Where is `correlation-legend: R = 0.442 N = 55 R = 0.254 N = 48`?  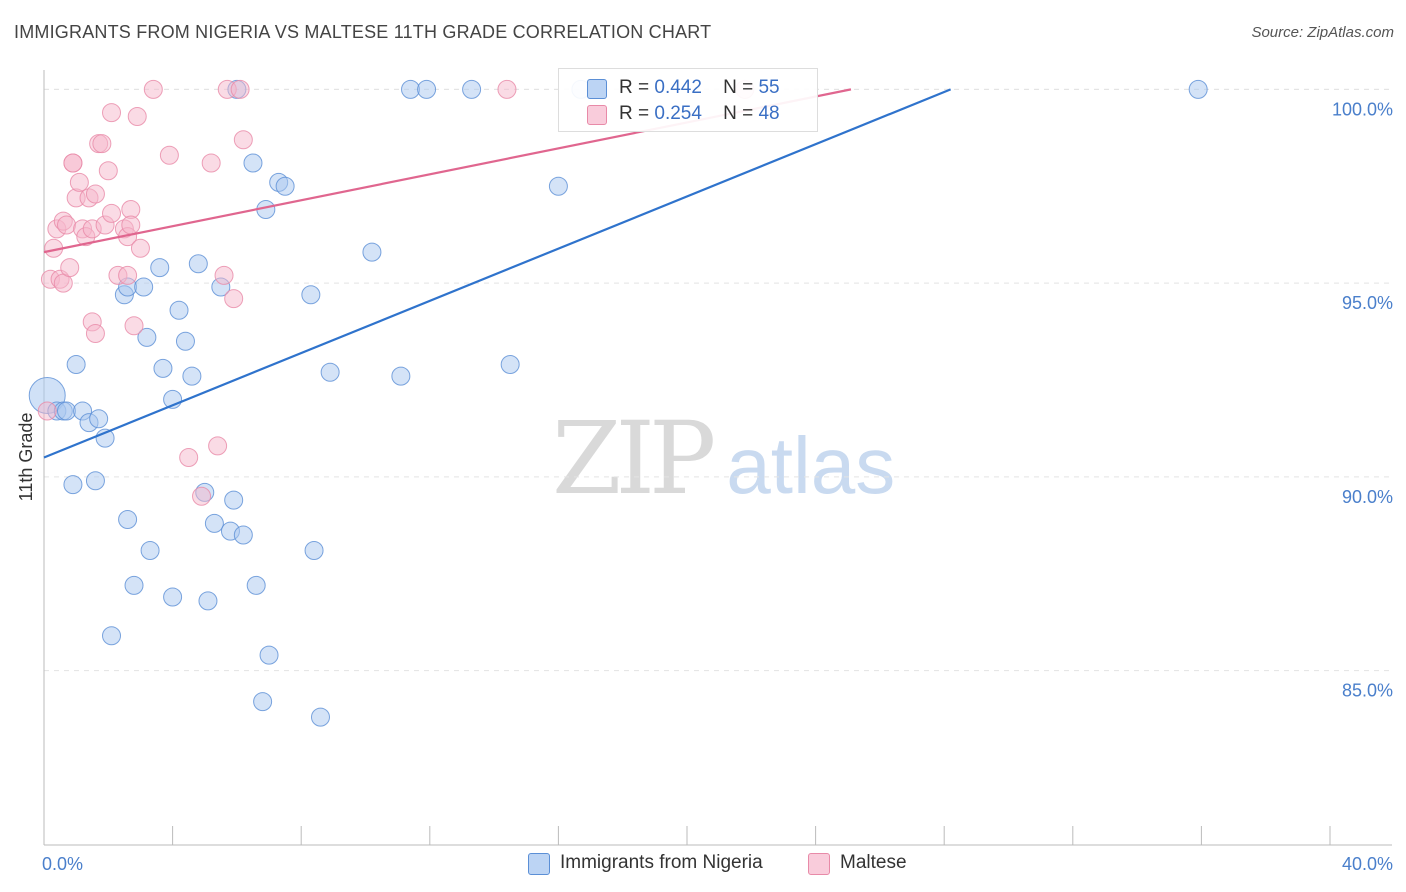
correlation-legend: R = 0.442 N = 55 R = 0.254 N = 48 is located at coordinates (688, 100).